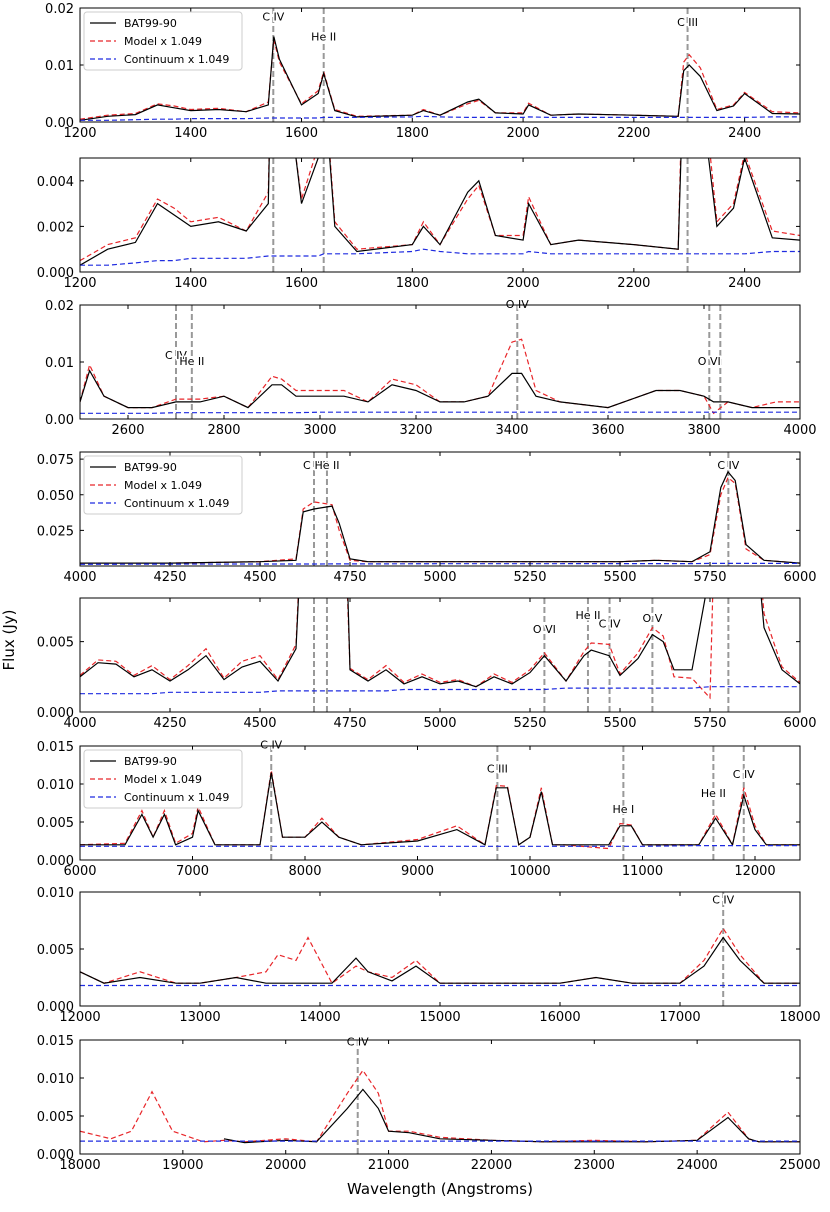  Describe the element at coordinates (653, 618) in the screenshot. I see `line-label: O V` at that location.